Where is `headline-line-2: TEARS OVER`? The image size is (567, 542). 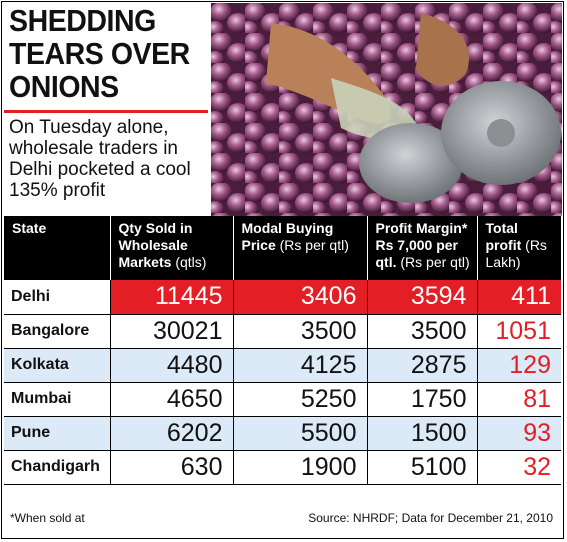
headline-line-2: TEARS OVER is located at coordinates (99, 53).